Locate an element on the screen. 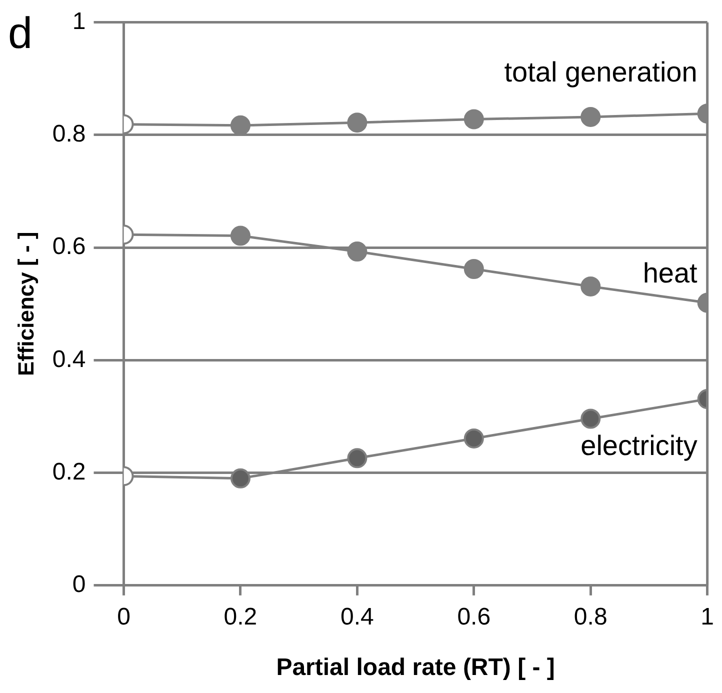  series-label: total generation is located at coordinates (601, 72).